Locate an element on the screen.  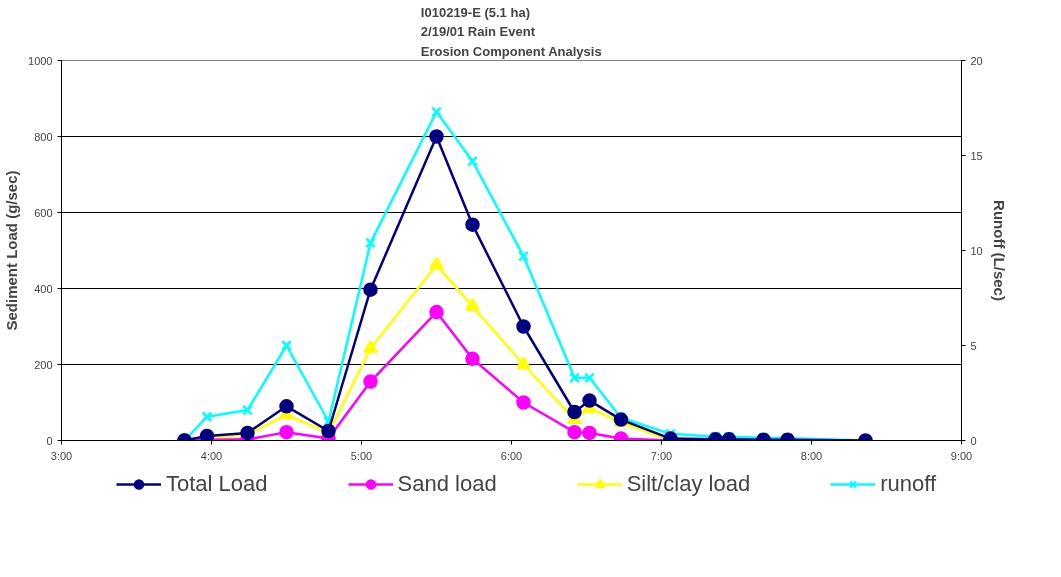
y2-tick-label: 0 is located at coordinates (973, 440).